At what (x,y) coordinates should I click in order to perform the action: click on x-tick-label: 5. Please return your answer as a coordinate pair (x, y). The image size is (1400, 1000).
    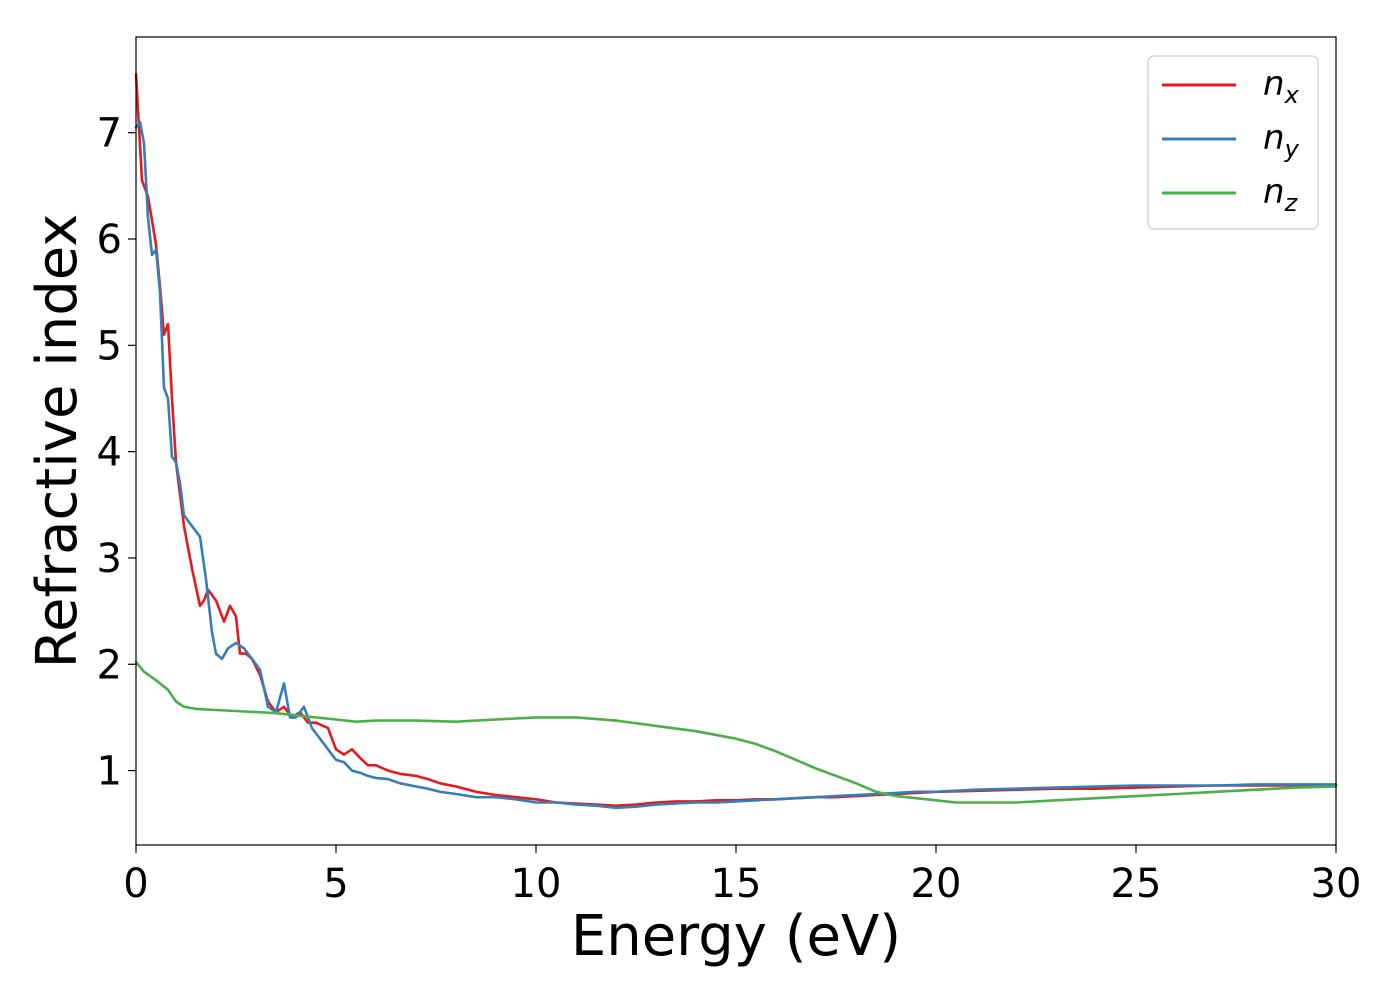
    Looking at the image, I should click on (335, 884).